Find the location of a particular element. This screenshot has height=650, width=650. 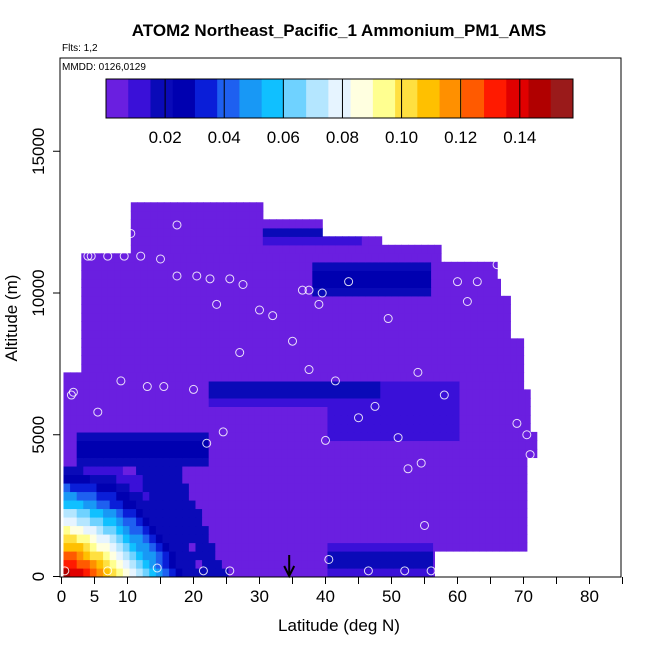

colorbar-swatch is located at coordinates (451, 98).